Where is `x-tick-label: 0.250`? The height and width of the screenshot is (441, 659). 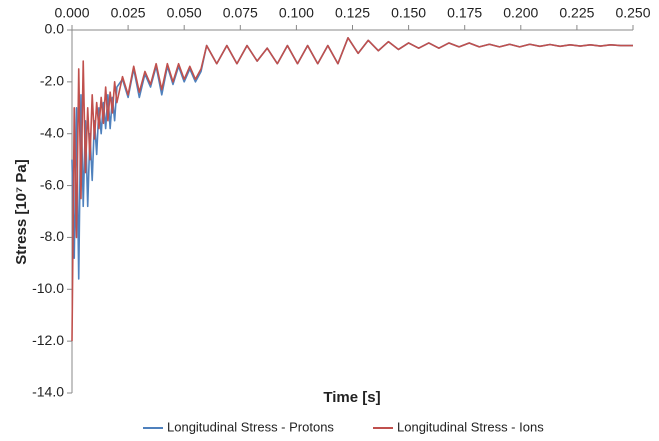
x-tick-label: 0.250 is located at coordinates (632, 13).